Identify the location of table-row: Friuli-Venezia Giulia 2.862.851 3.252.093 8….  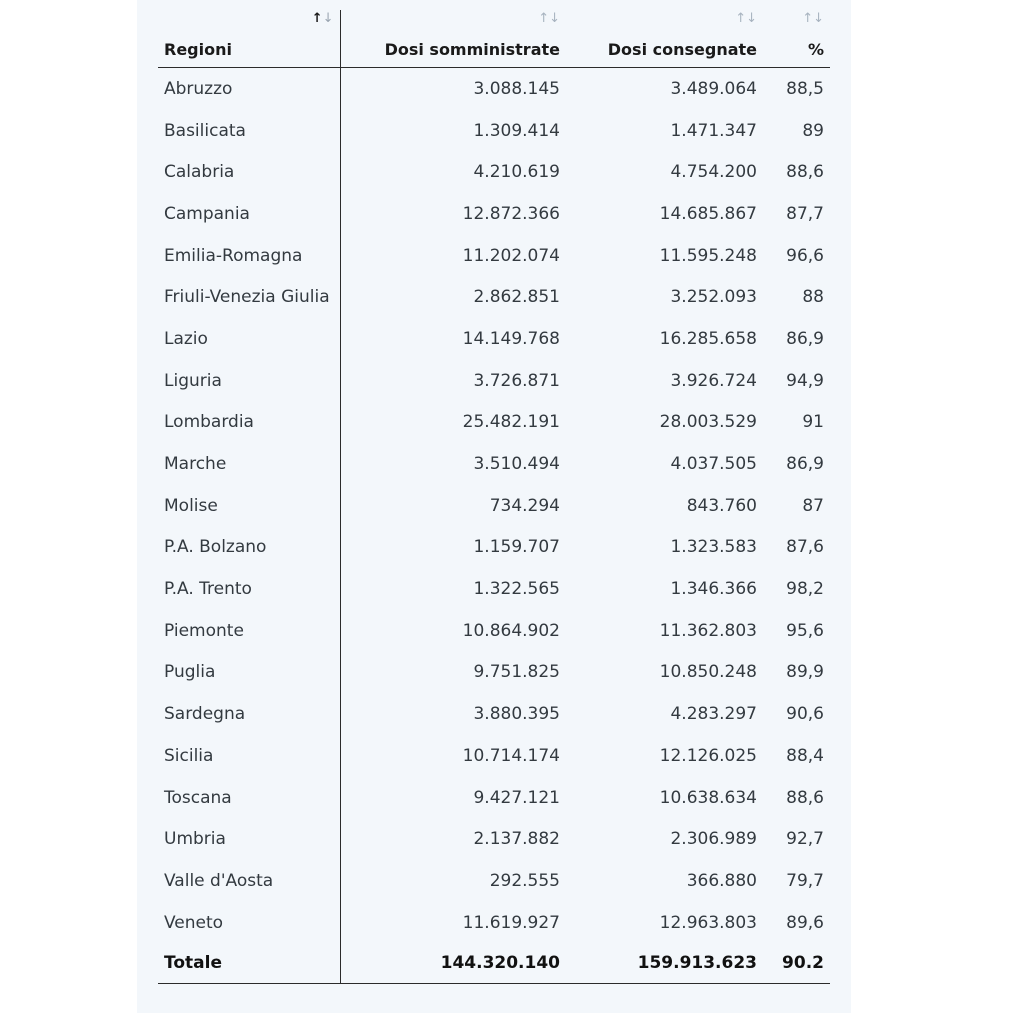
(494, 297).